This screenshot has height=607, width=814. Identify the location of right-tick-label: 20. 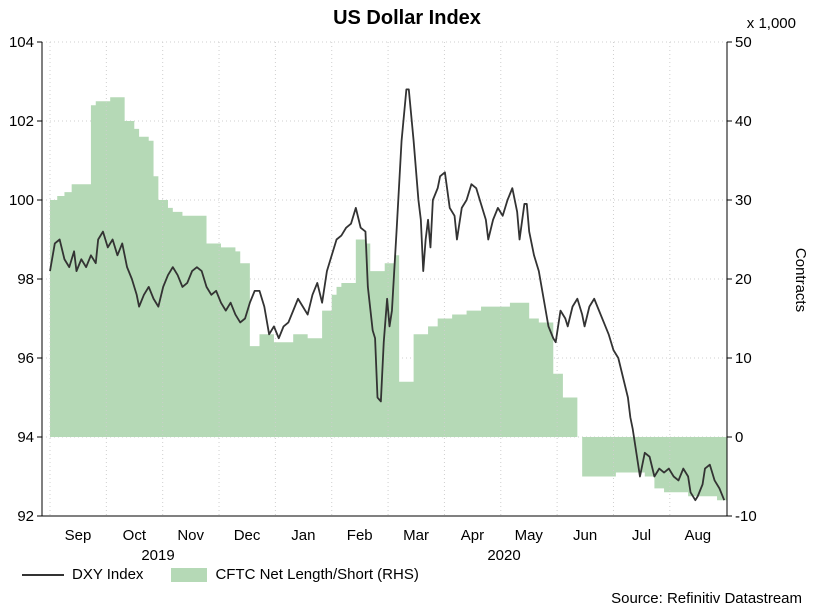
(743, 279).